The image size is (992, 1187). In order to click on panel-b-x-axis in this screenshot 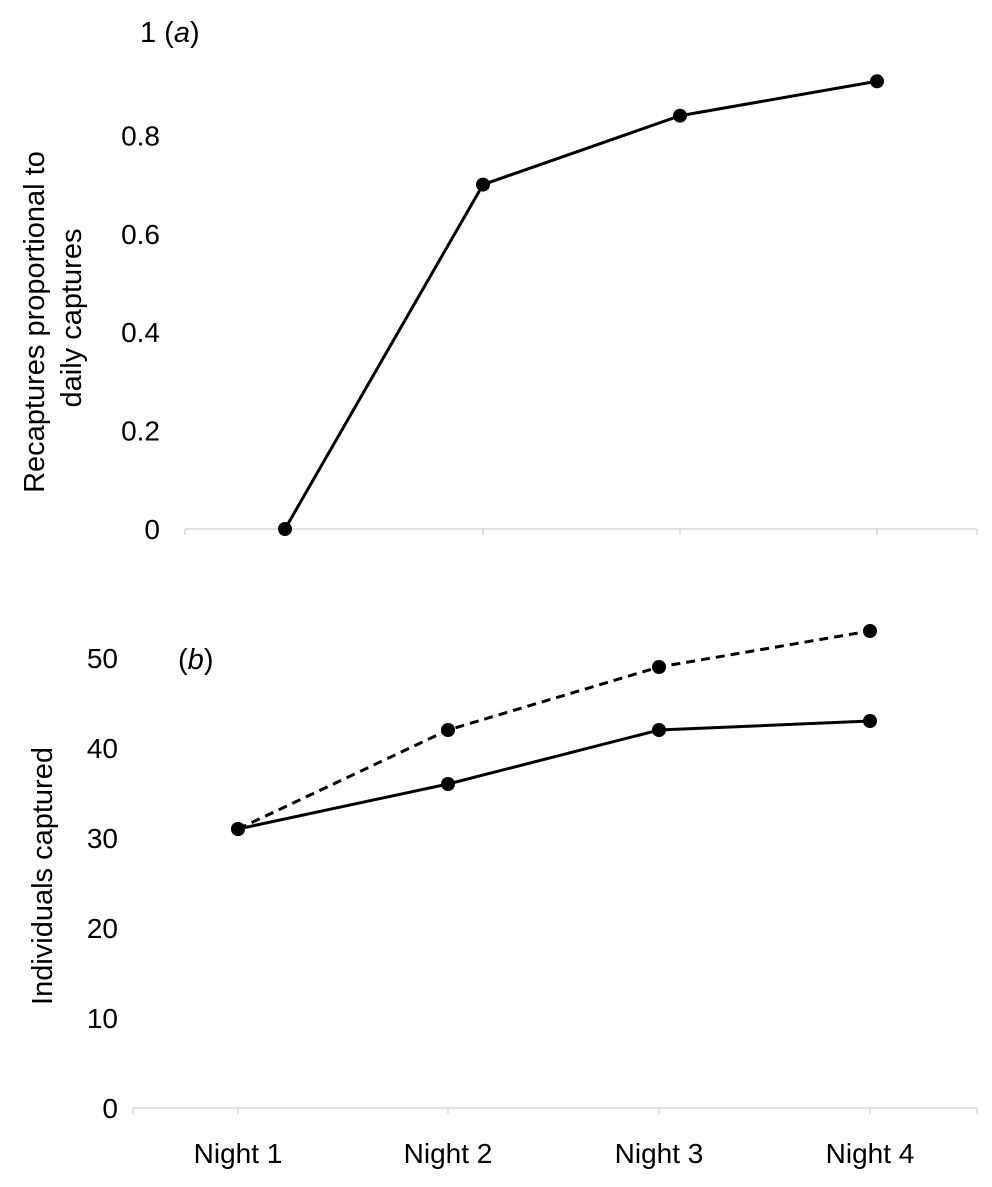, I will do `click(555, 1110)`.